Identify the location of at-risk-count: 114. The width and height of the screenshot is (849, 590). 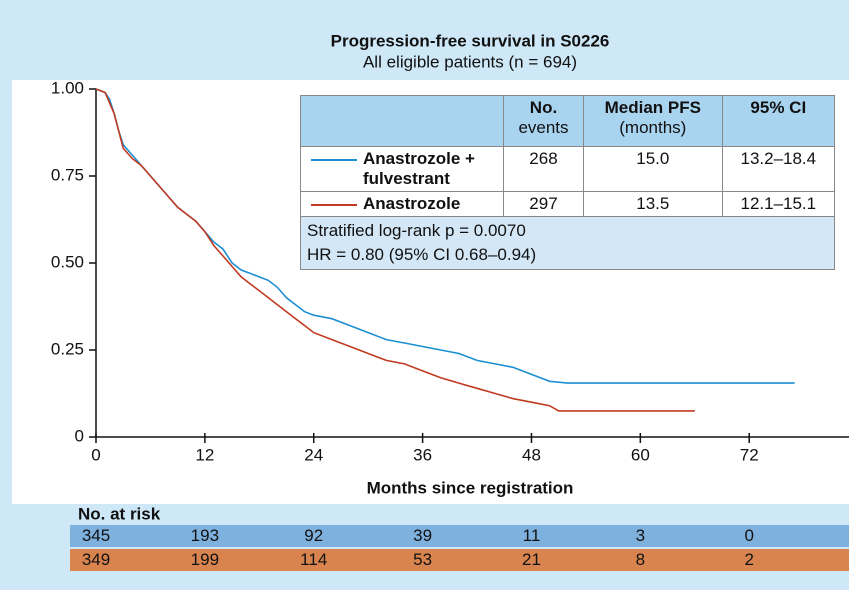
(313, 559).